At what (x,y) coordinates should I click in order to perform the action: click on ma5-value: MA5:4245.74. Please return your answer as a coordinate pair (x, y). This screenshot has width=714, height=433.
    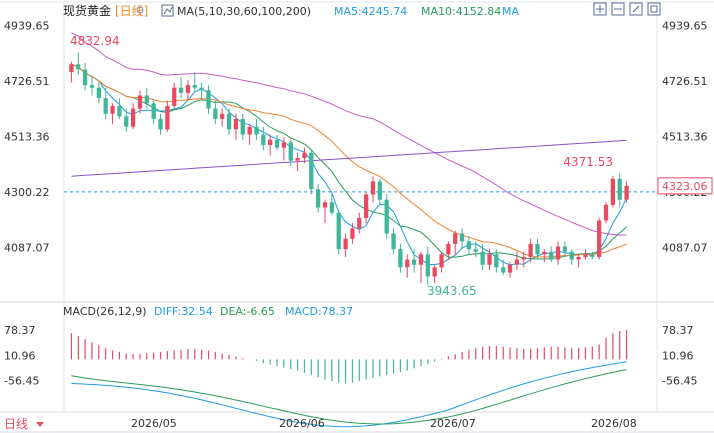
    Looking at the image, I should click on (370, 11).